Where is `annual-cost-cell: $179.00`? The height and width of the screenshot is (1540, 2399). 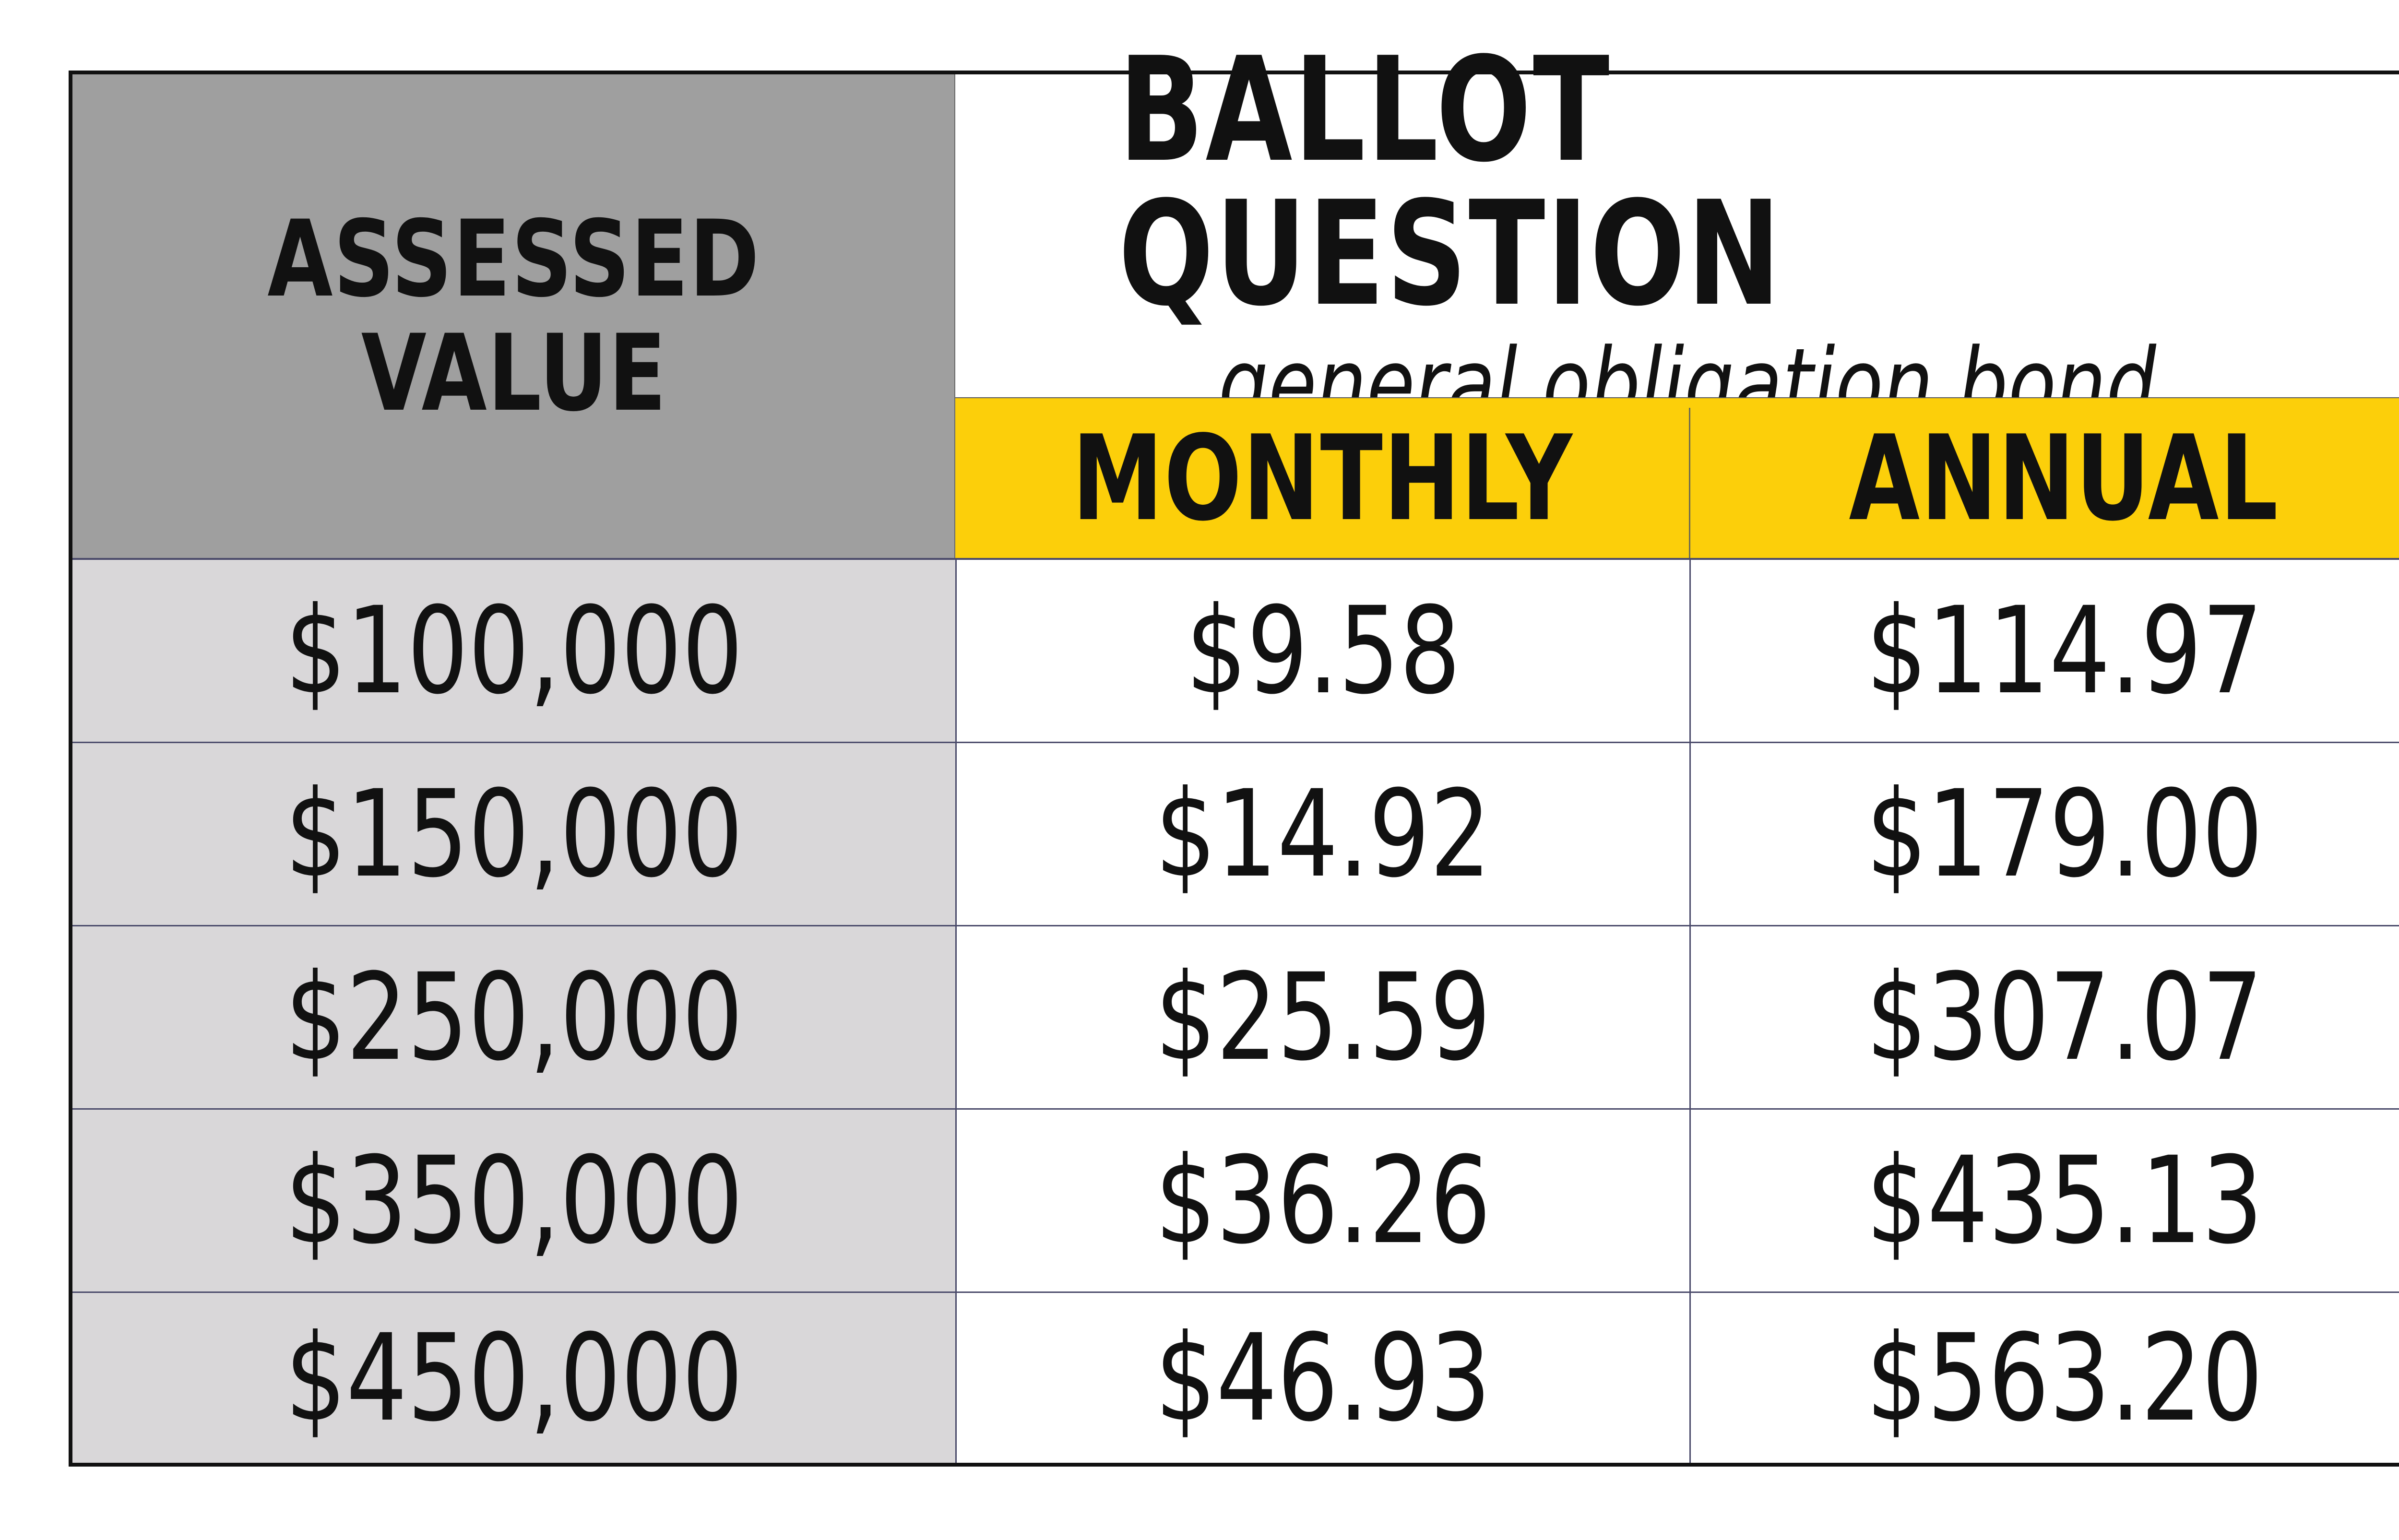 annual-cost-cell: $179.00 is located at coordinates (2044, 834).